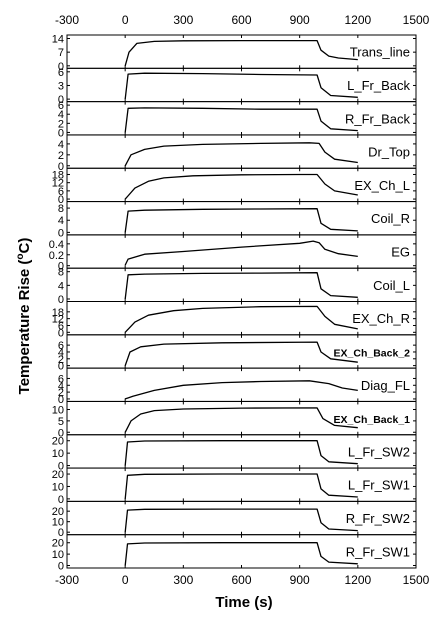  I want to click on panel-dr-top: 024 Dr_Top, so click(237, 153).